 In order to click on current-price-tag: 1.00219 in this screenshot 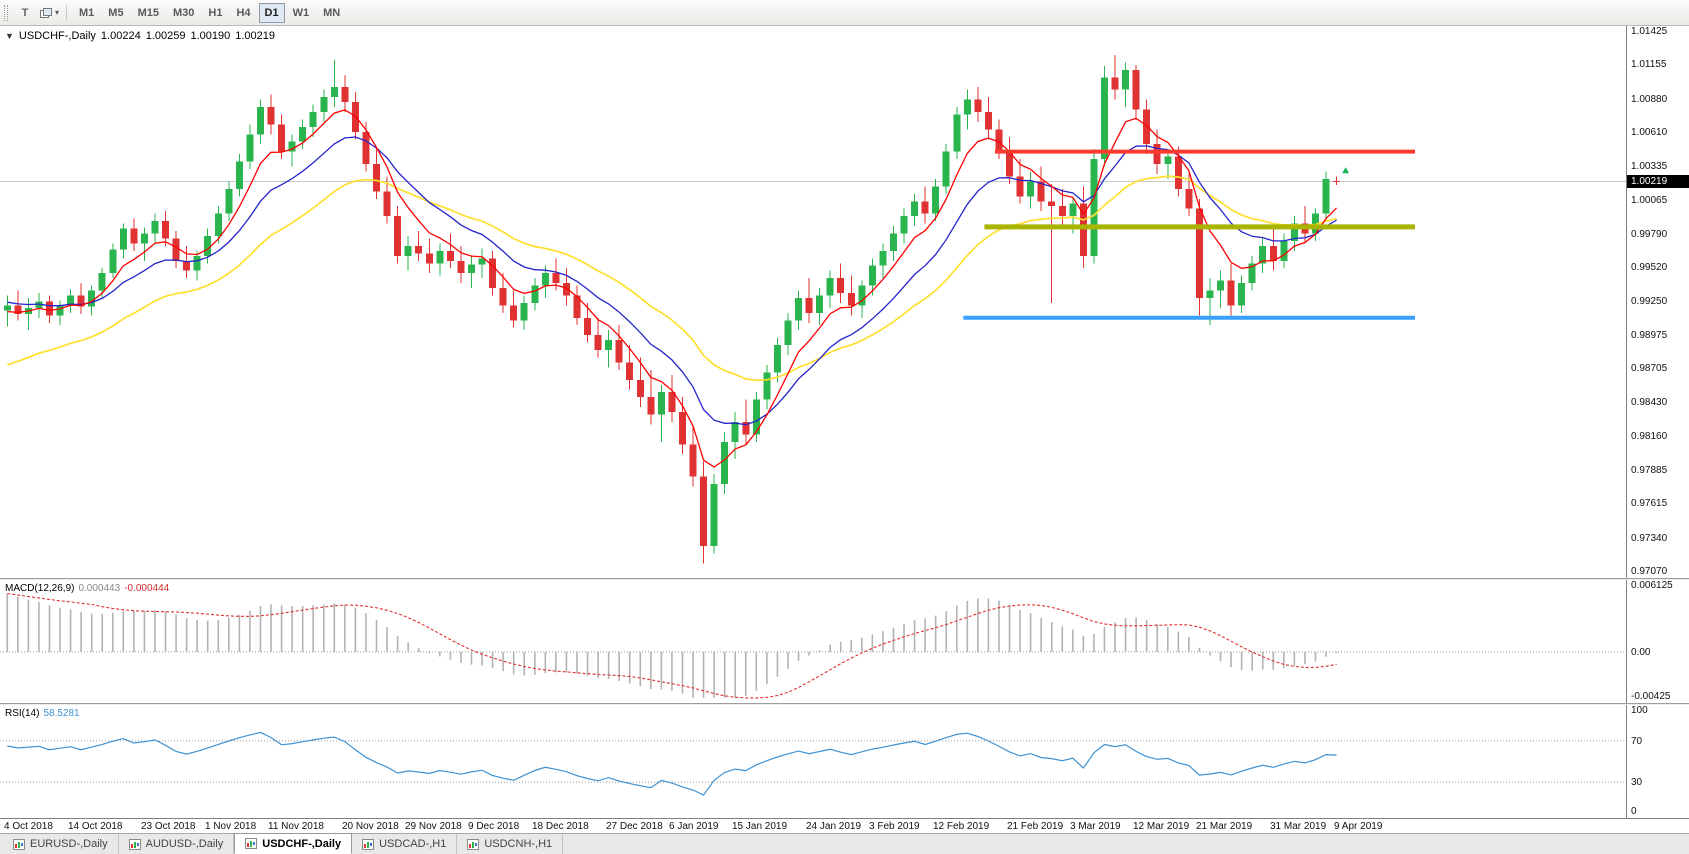, I will do `click(1658, 181)`.